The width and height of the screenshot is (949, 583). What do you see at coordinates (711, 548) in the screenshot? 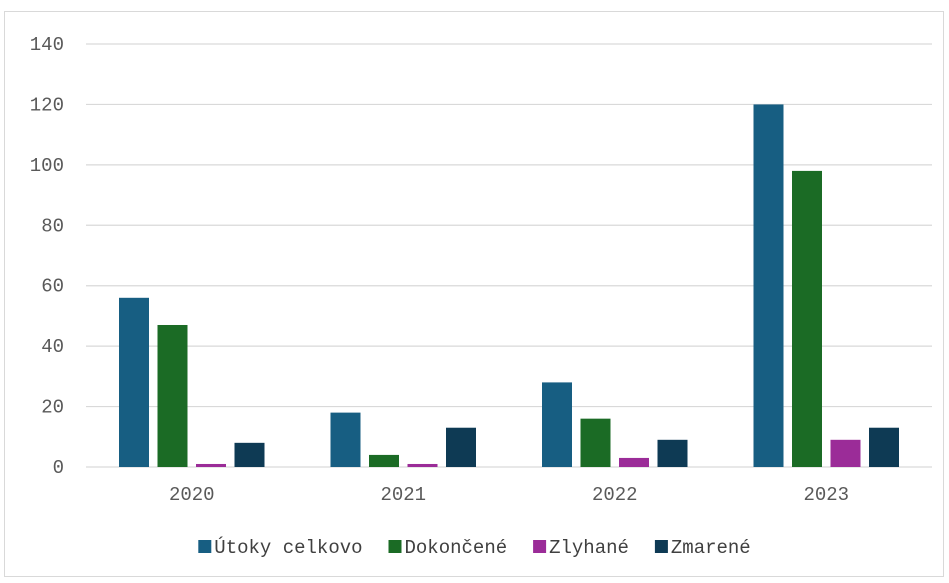
I see `legend-label: Zmarené` at bounding box center [711, 548].